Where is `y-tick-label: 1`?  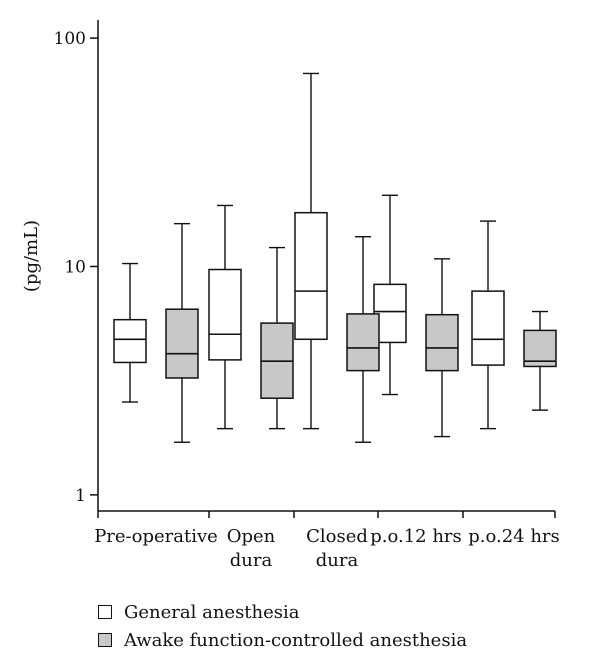
y-tick-label: 1 is located at coordinates (80, 496).